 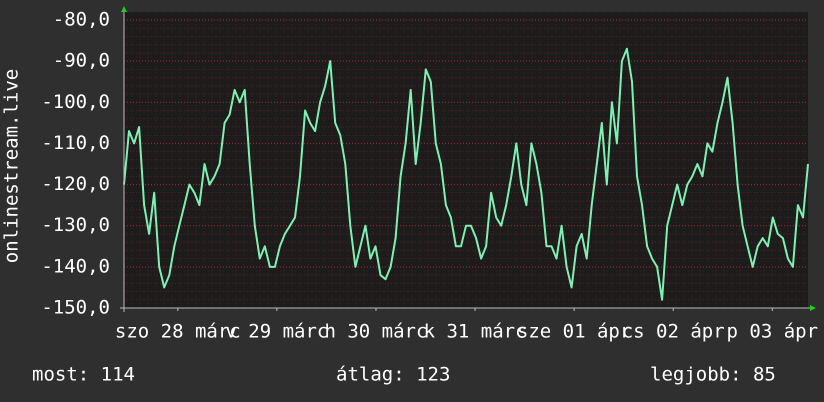 What do you see at coordinates (276, 332) in the screenshot?
I see `x-tick-label: v 29 márc` at bounding box center [276, 332].